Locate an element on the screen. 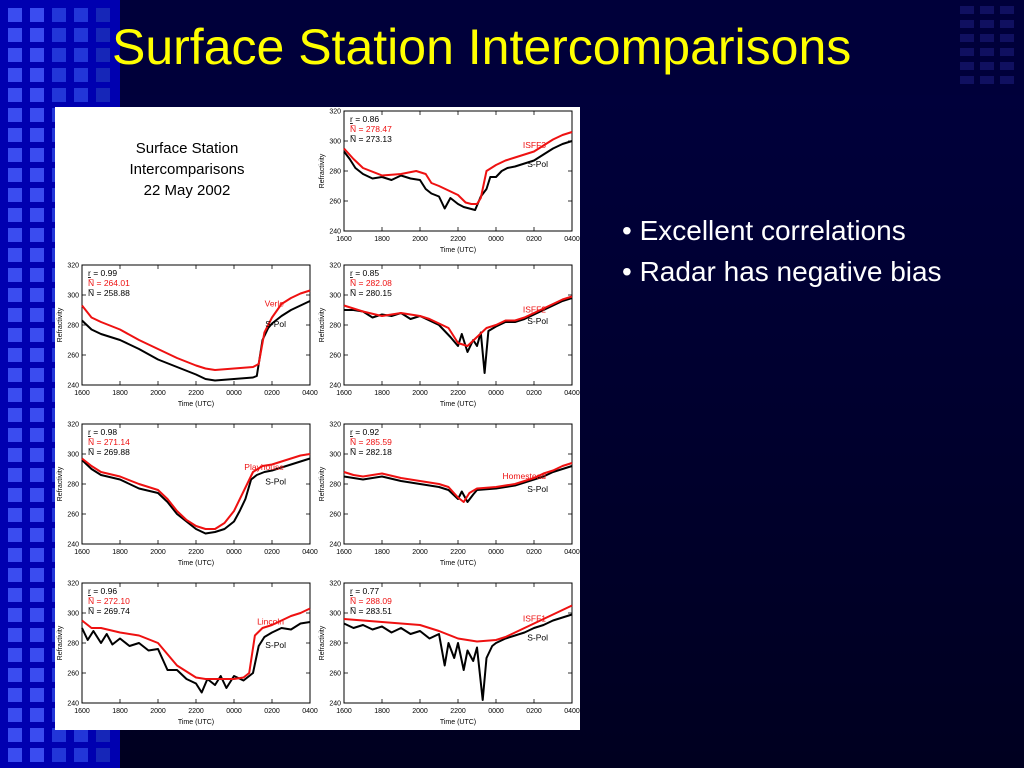 Image resolution: width=1024 pixels, height=768 pixels. station-mean-label: N̅ = 271.14 is located at coordinates (109, 442).